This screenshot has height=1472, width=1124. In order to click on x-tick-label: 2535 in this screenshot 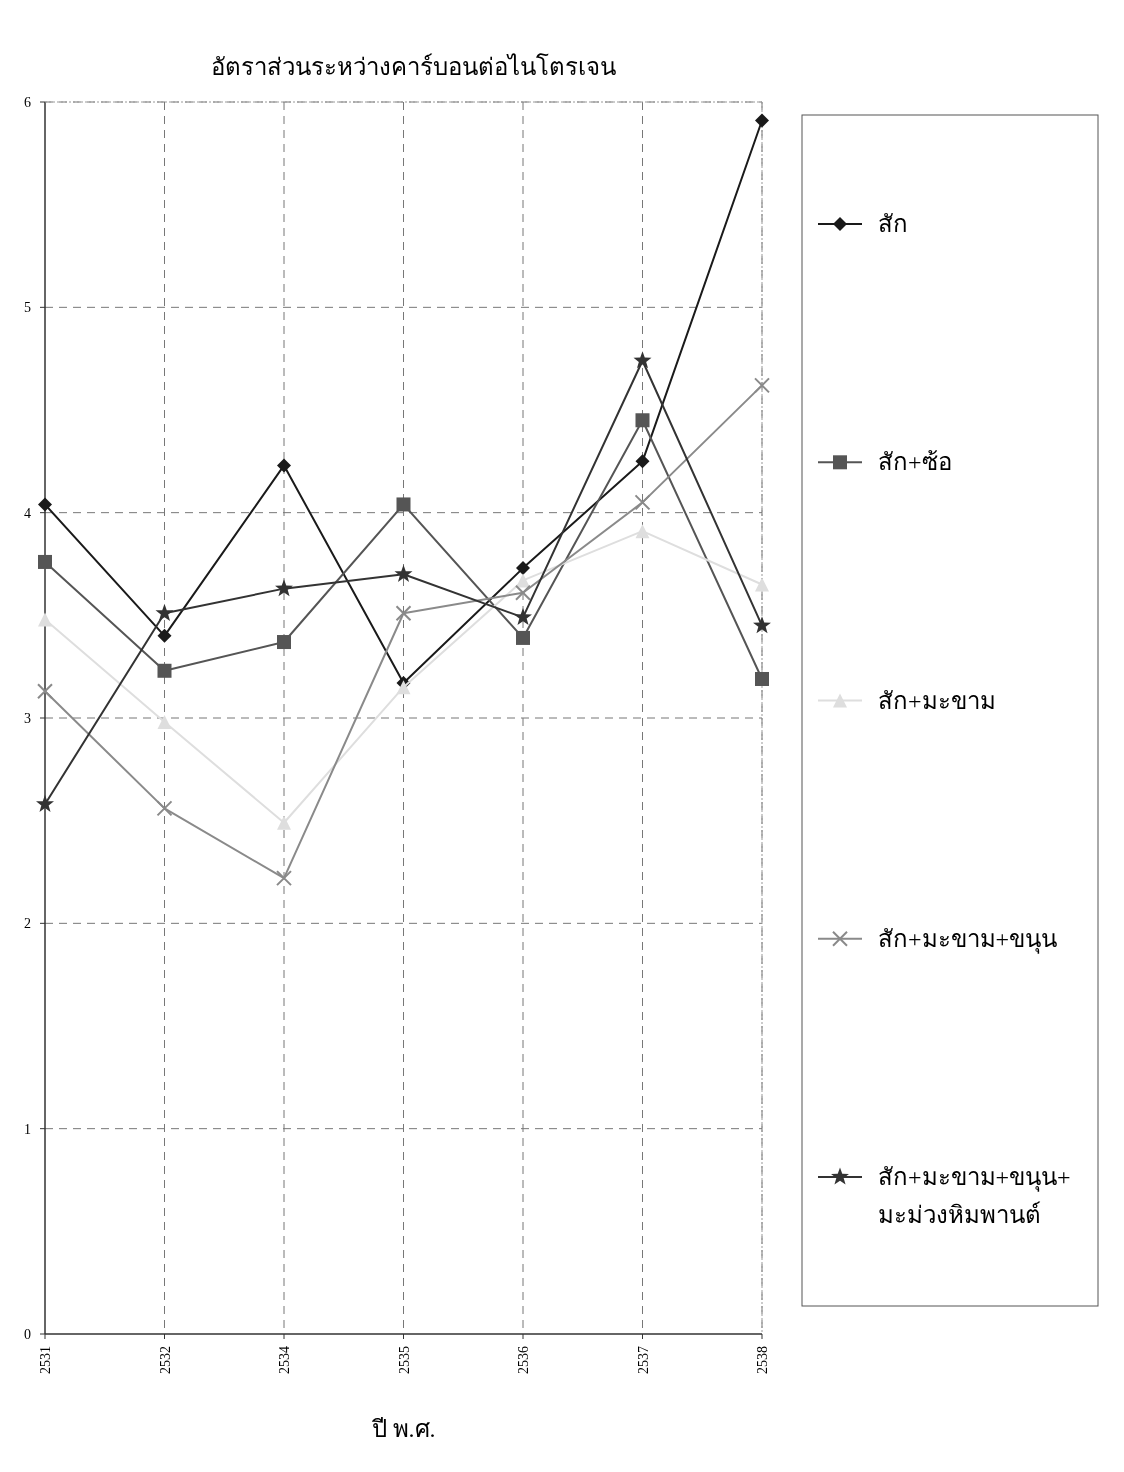, I will do `click(404, 1360)`.